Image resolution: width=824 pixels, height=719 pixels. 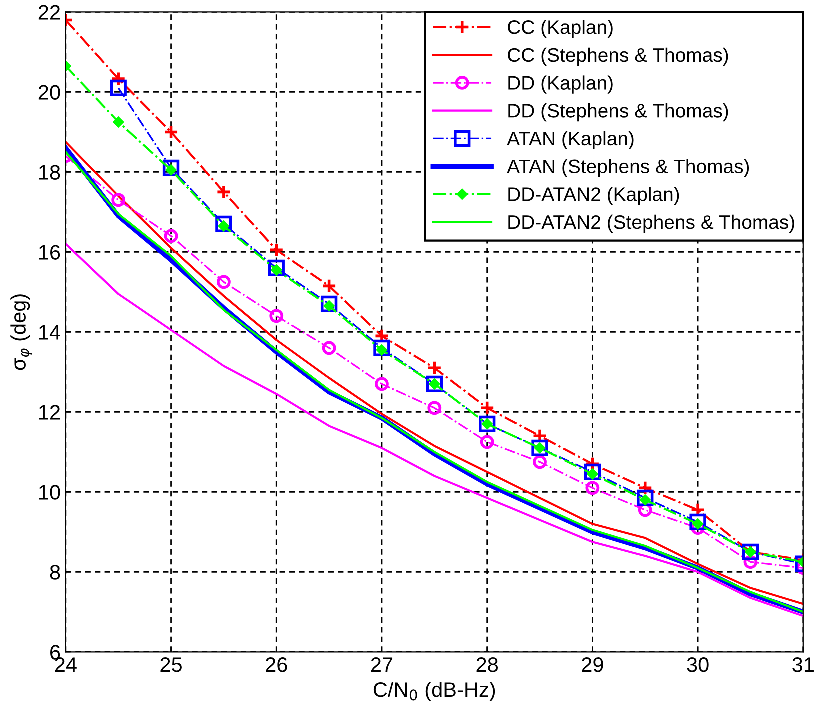 I want to click on legend-label: DD-ATAN2 (Stephens & Thomas), so click(x=651, y=224).